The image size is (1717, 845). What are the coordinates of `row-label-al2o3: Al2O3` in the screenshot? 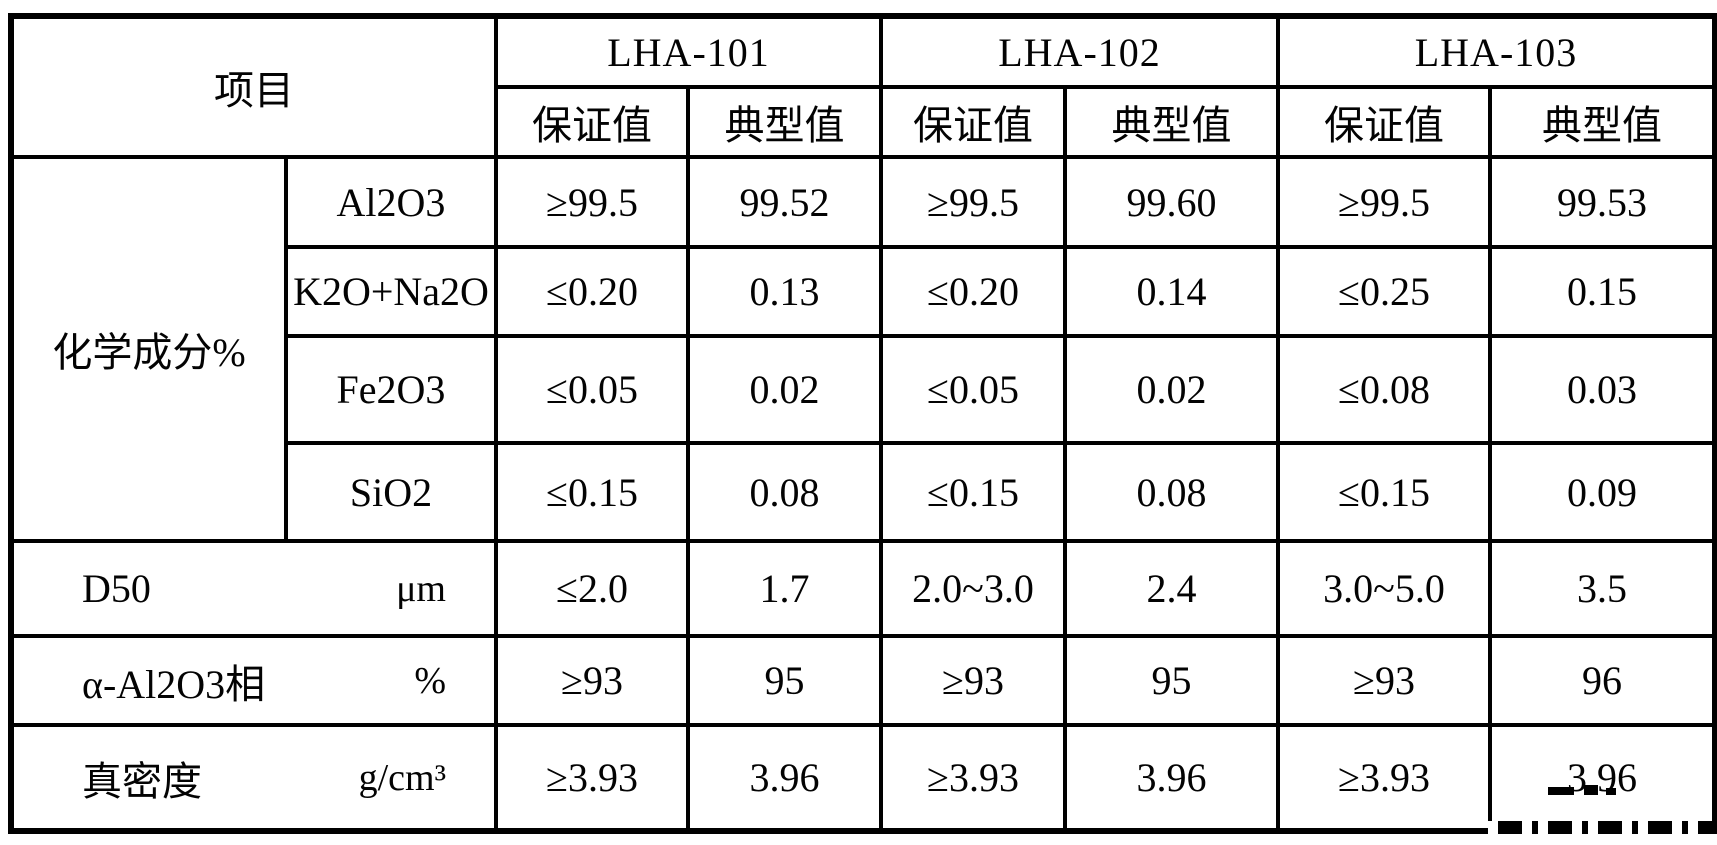 It's located at (391, 202).